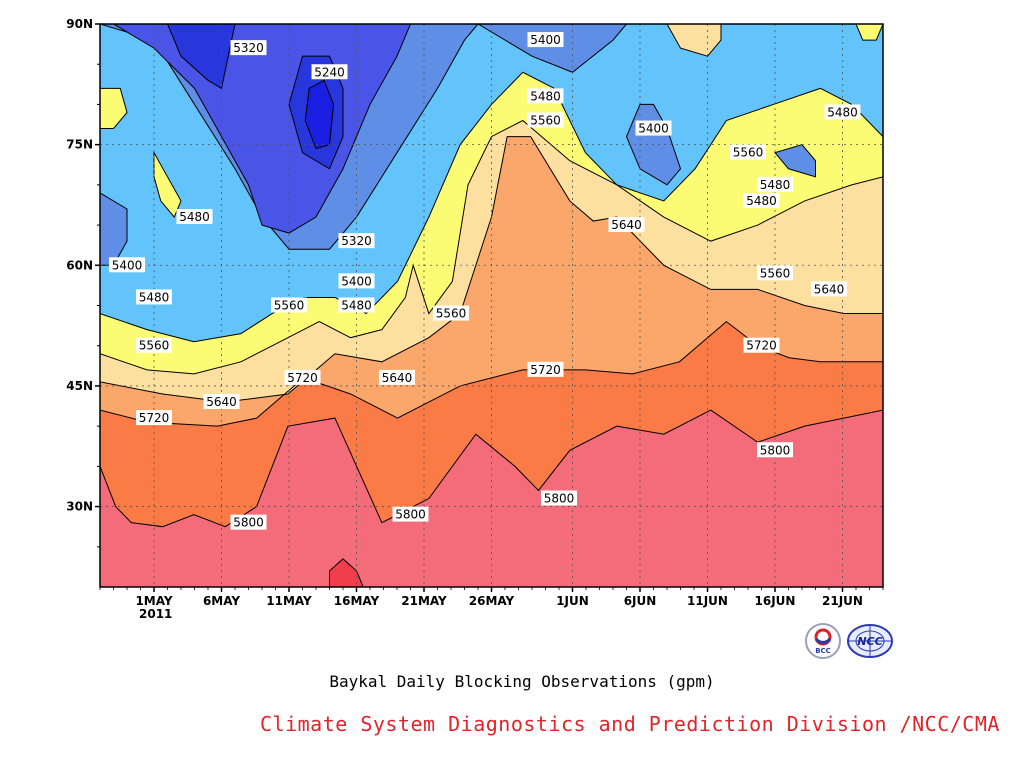 Image resolution: width=1024 pixels, height=768 pixels. Describe the element at coordinates (640, 601) in the screenshot. I see `x-tick-label: 6JUN` at that location.